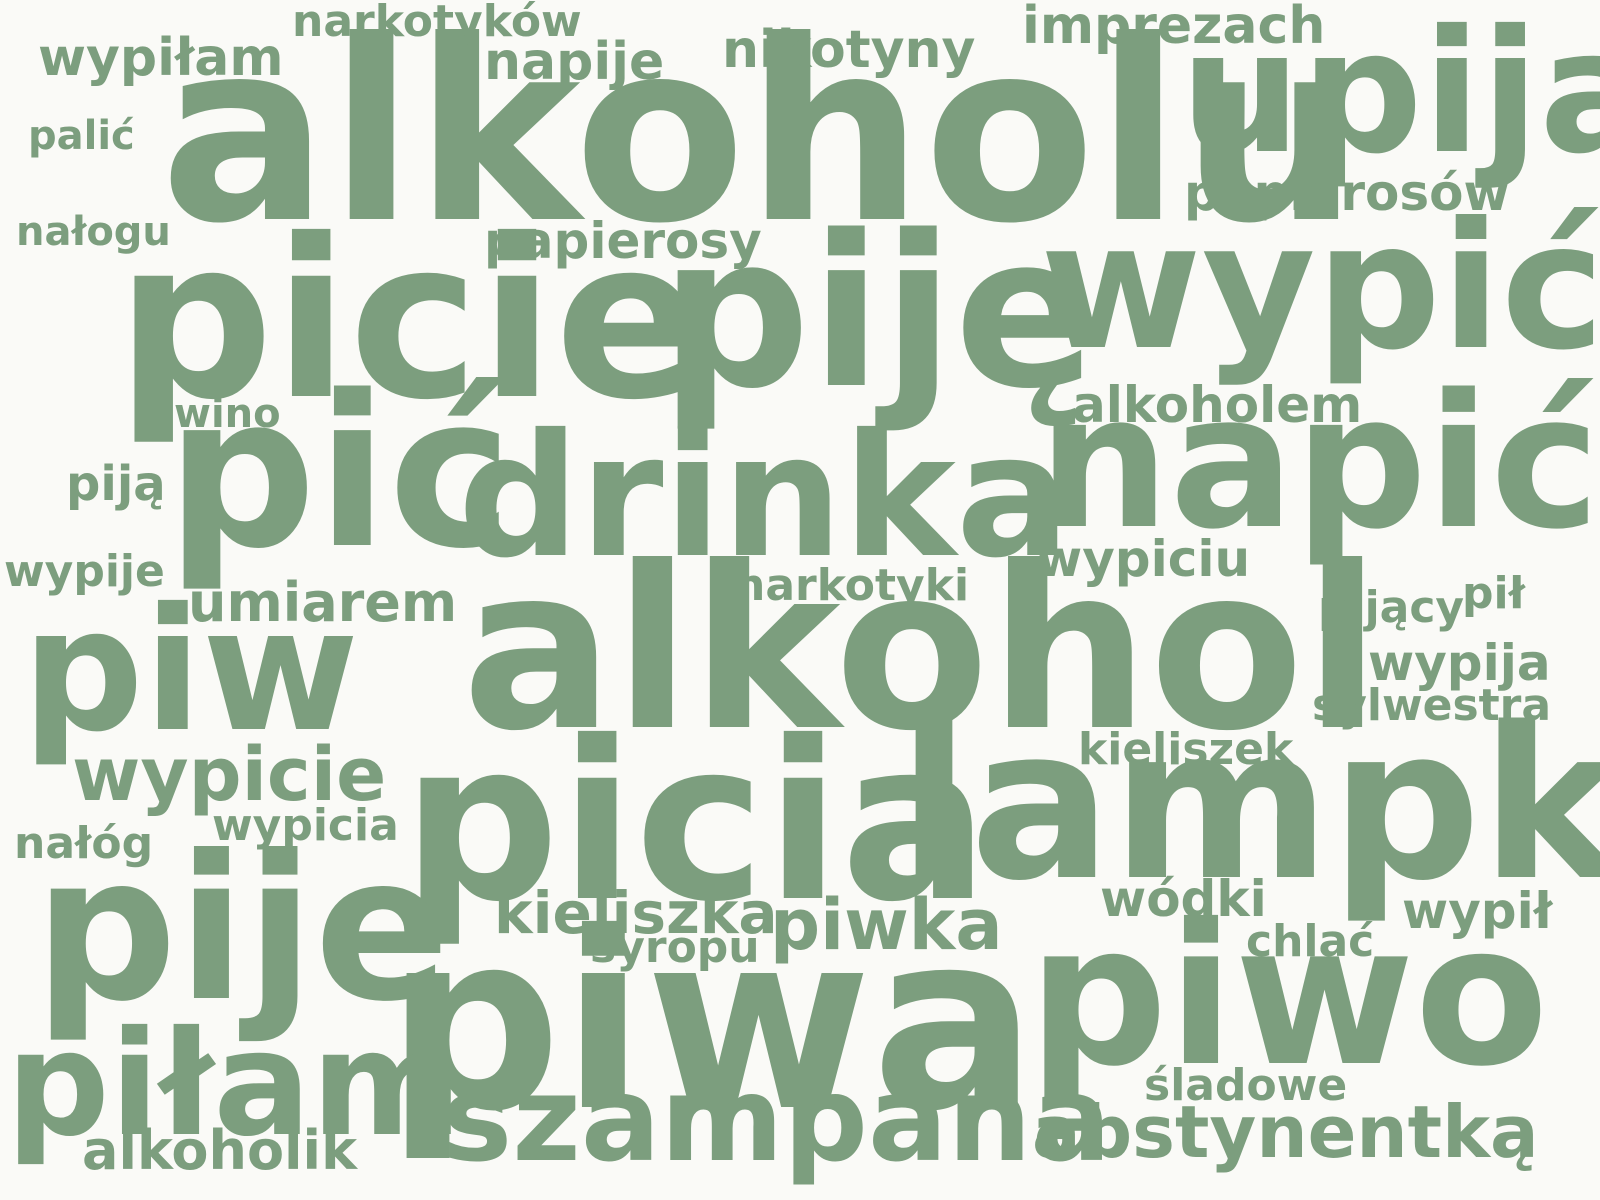 The width and height of the screenshot is (1600, 1200). Describe the element at coordinates (764, 497) in the screenshot. I see `word-drinka: drinka` at that location.